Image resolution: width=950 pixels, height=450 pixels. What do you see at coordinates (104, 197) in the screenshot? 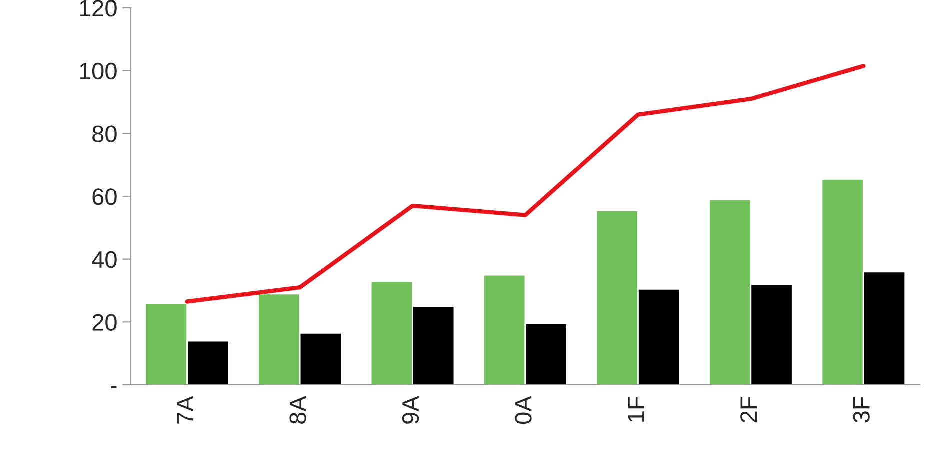
I see `y-tick-label: 60` at bounding box center [104, 197].